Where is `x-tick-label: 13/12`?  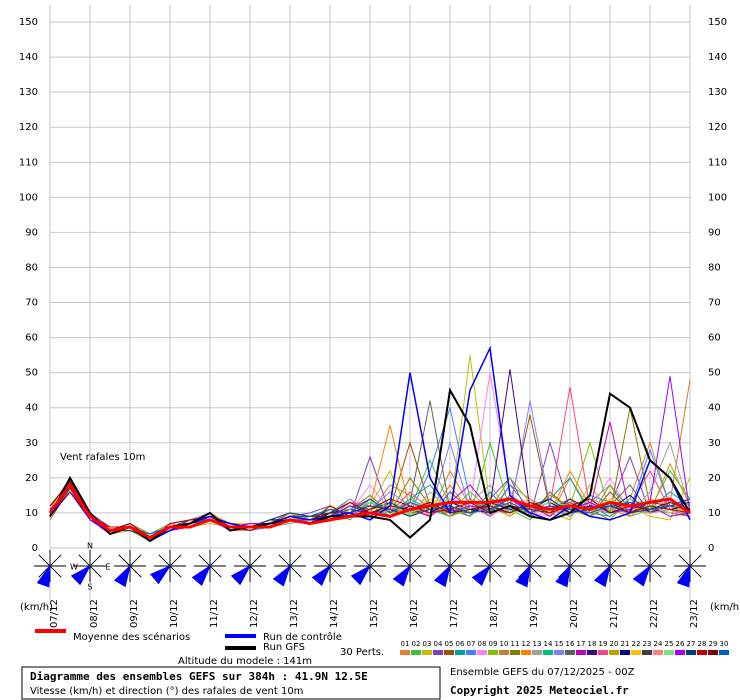
x-tick-label: 13/12 is located at coordinates (294, 613).